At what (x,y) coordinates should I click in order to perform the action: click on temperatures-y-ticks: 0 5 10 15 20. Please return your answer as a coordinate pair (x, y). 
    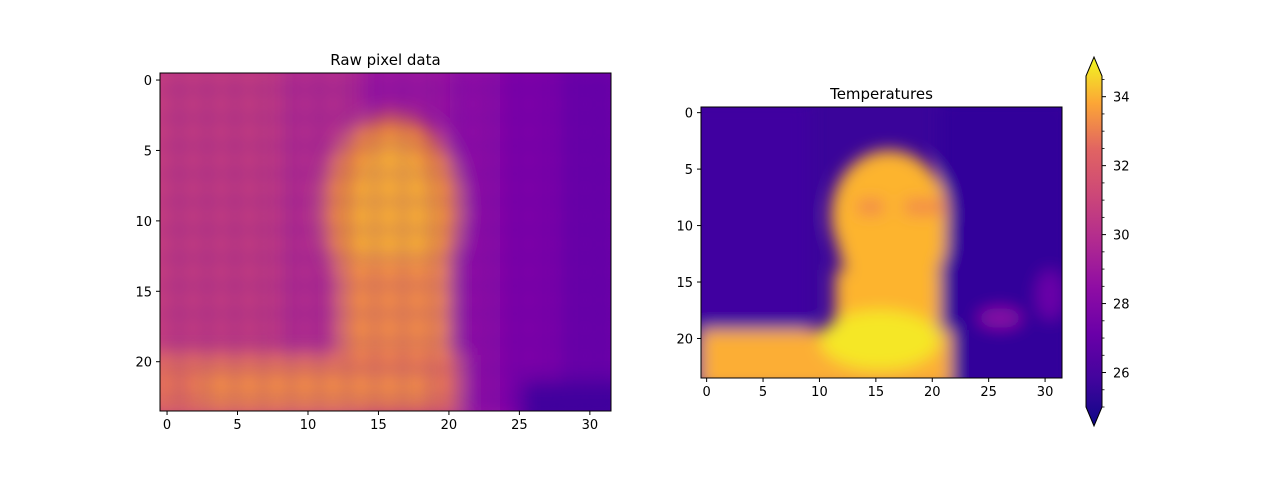
    Looking at the image, I should click on (688, 227).